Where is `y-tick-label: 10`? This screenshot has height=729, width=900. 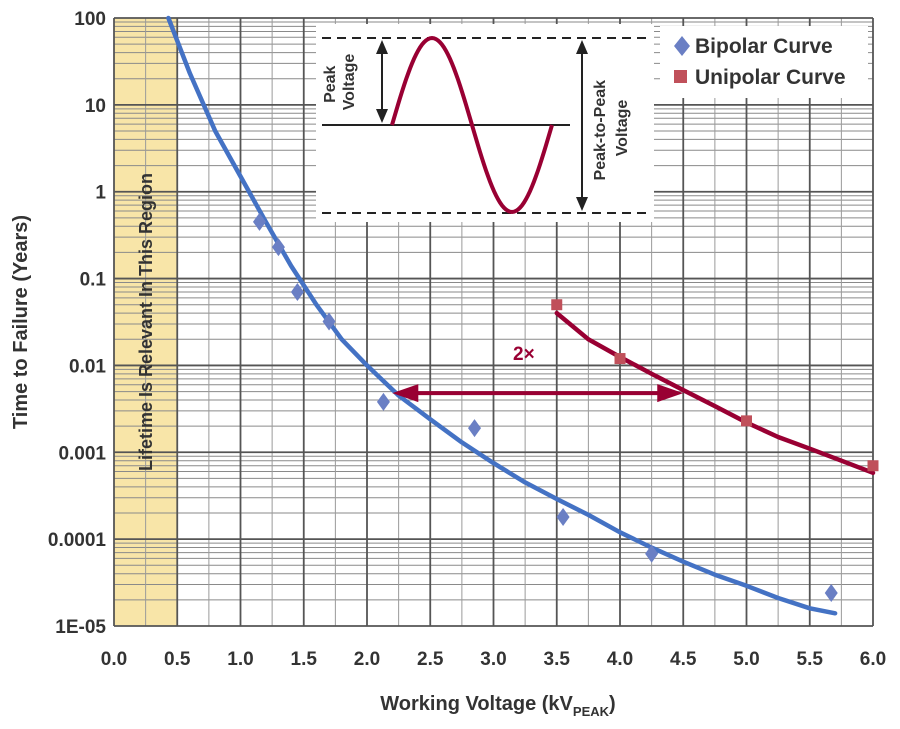 y-tick-label: 10 is located at coordinates (95, 106).